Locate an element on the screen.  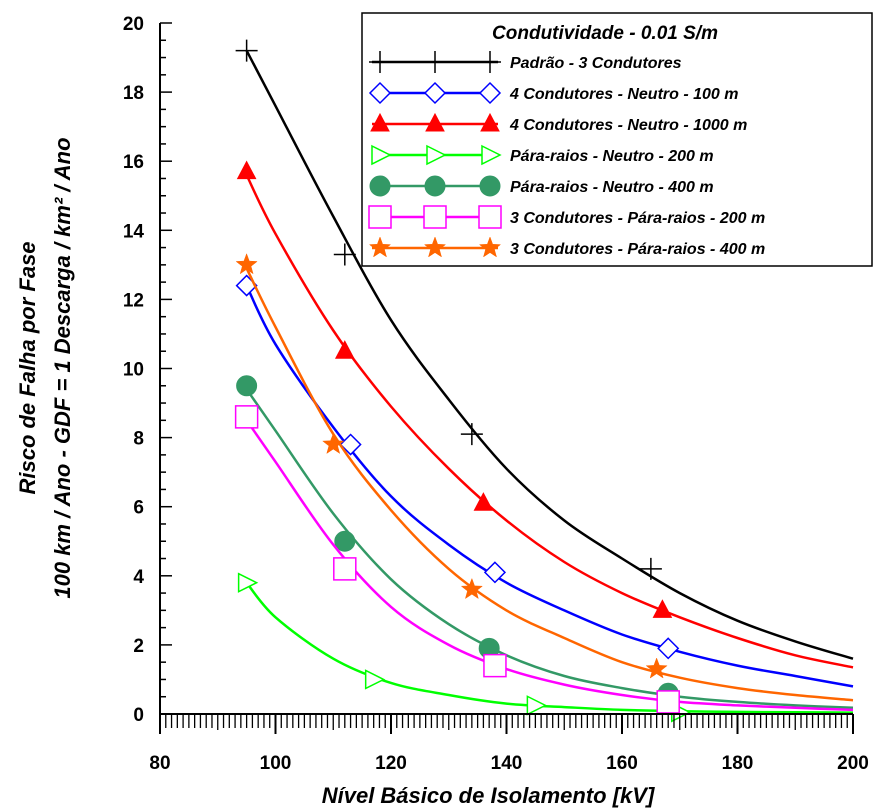
y-tick-label: 14 is located at coordinates (134, 231).